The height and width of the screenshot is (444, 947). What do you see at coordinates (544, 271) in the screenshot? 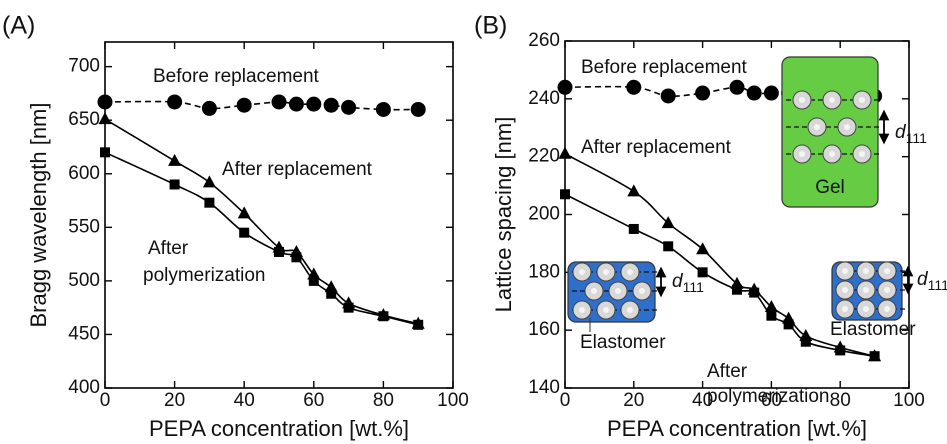
I see `y-tick-label: 180` at bounding box center [544, 271].